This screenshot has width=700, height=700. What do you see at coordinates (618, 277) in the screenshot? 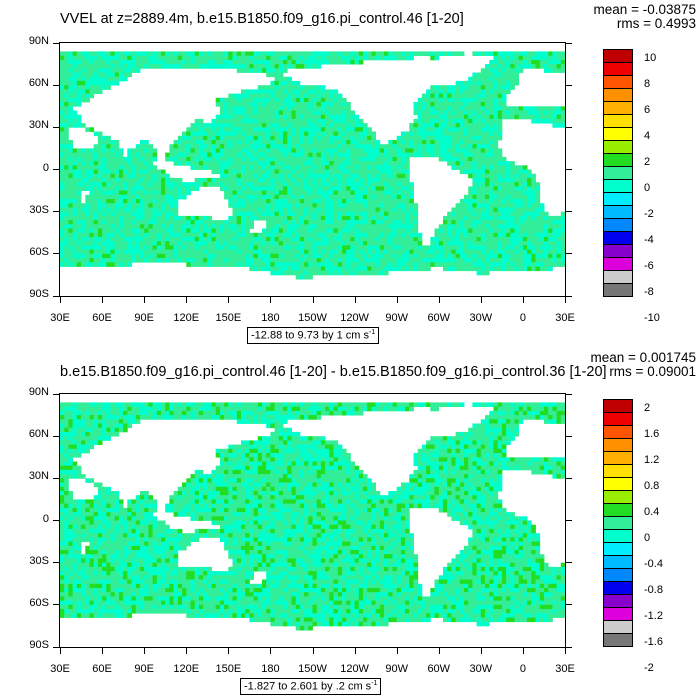
I see `colorbar-swatch` at bounding box center [618, 277].